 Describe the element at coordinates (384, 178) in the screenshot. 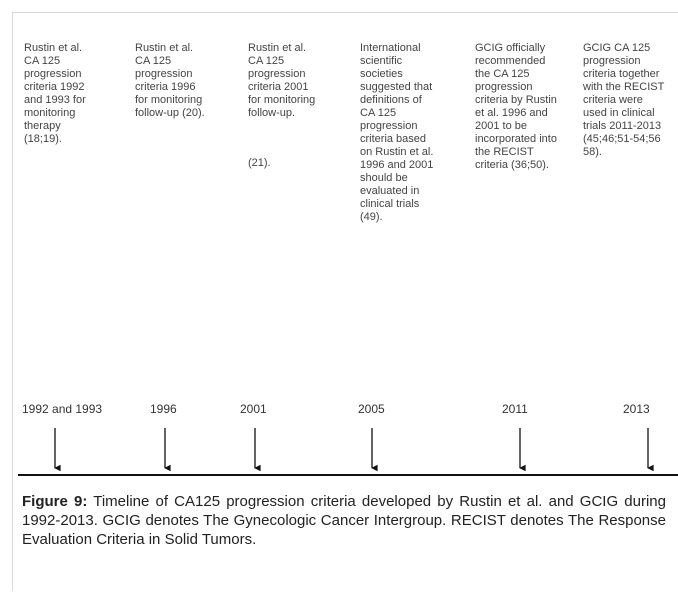

I see `column-line: should be` at that location.